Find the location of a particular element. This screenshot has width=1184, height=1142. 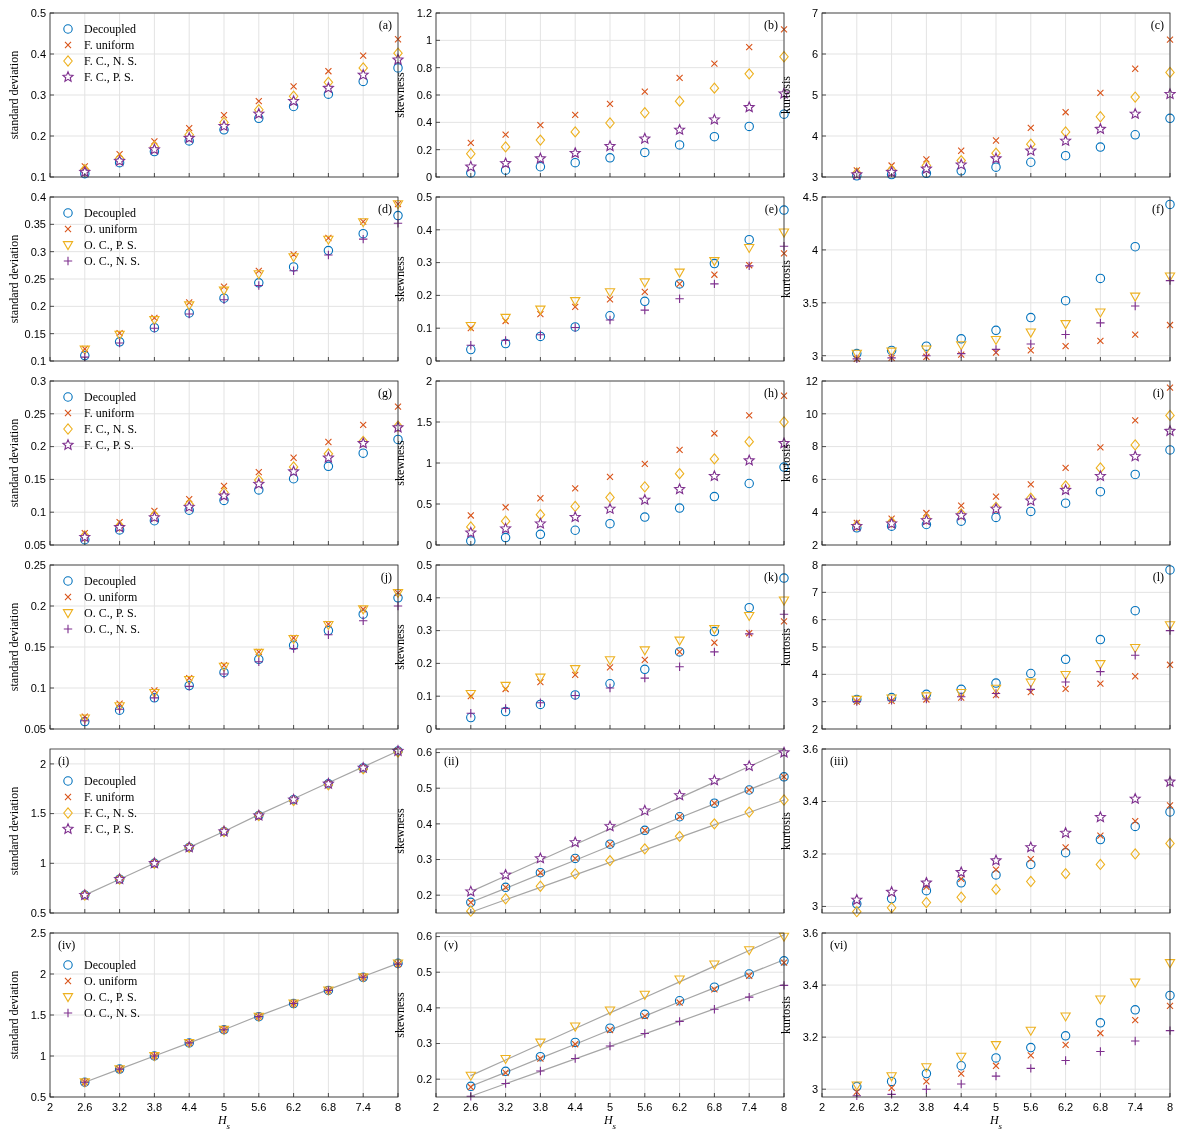

x-tick-label: 5 is located at coordinates (996, 1107).